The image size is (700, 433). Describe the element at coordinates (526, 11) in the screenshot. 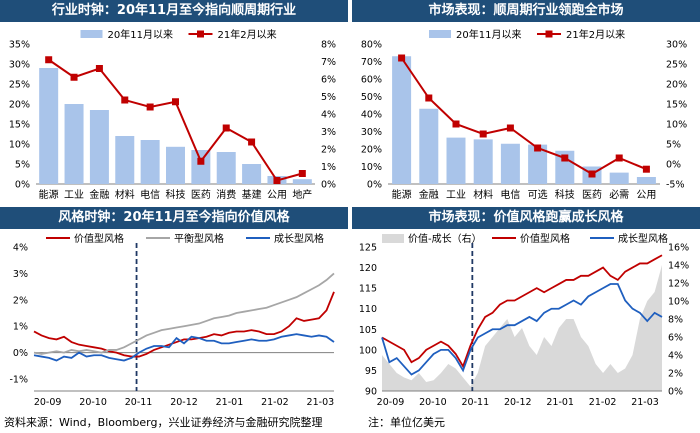

I see `panel-title: 市场表现：顺周期行业领跑全市场` at that location.